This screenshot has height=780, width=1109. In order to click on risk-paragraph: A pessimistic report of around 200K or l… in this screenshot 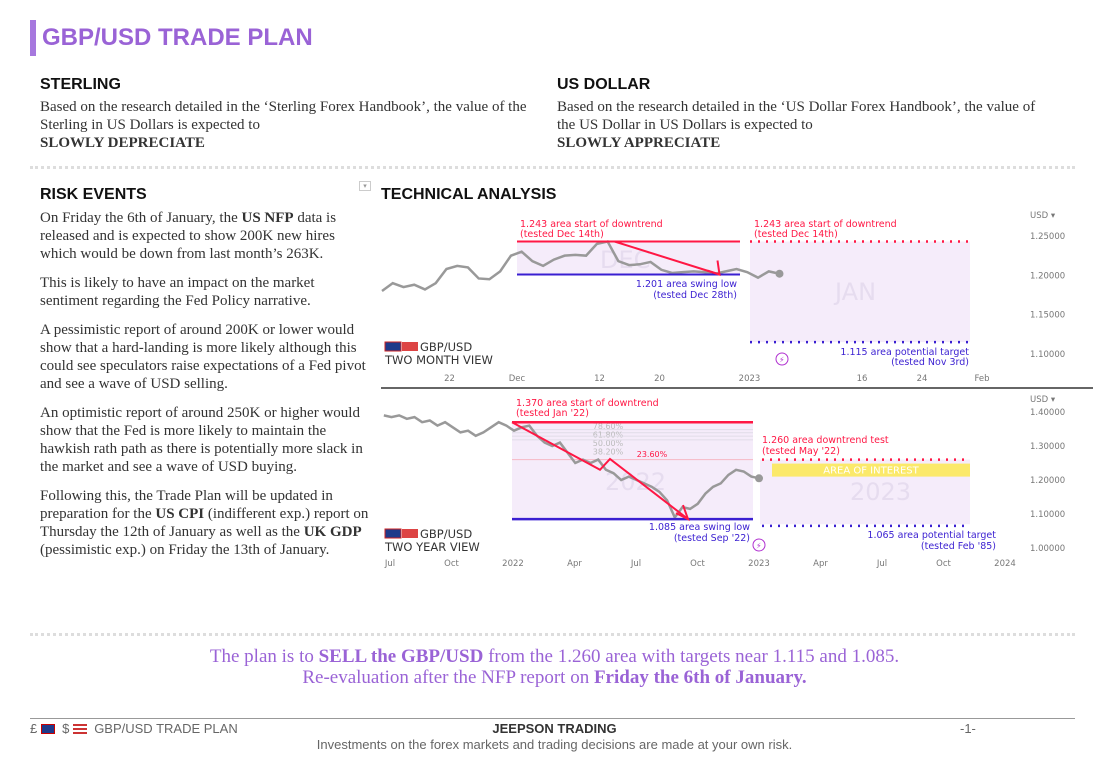, I will do `click(203, 357)`.